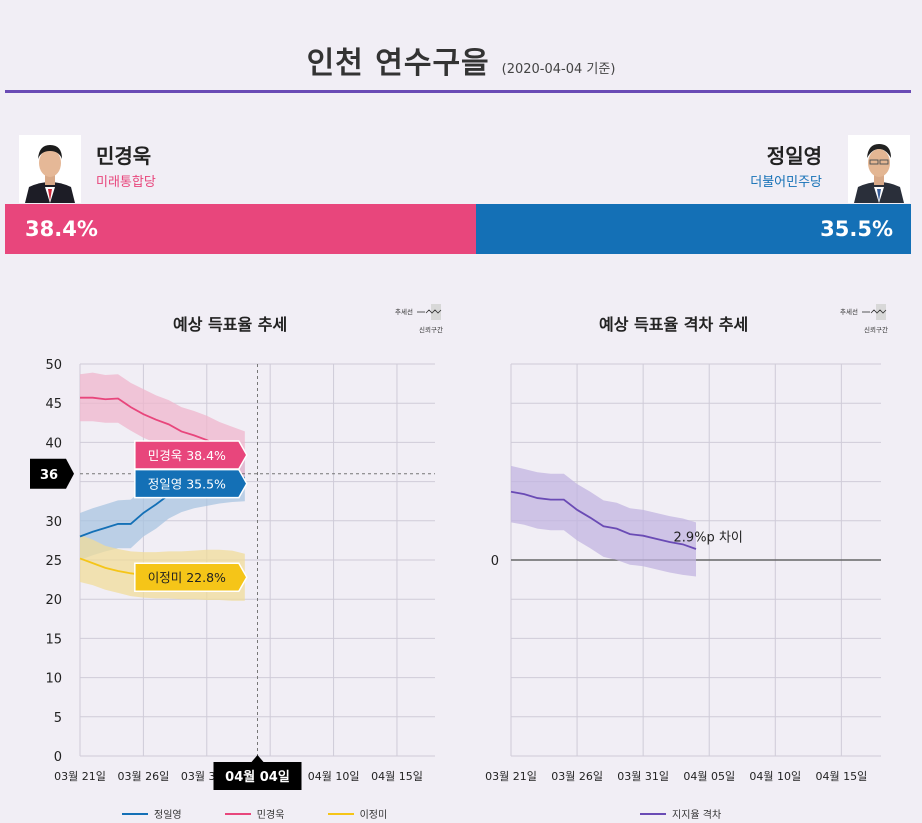 The image size is (922, 823). What do you see at coordinates (257, 777) in the screenshot?
I see `crosshair-x-label: 04월 04일` at bounding box center [257, 777].